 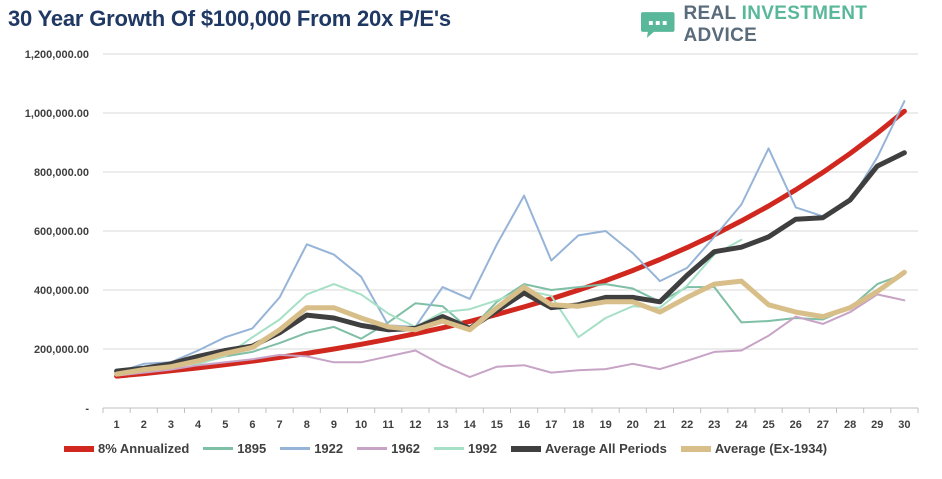 What do you see at coordinates (61, 232) in the screenshot?
I see `y-tick-label: 600,000.00` at bounding box center [61, 232].